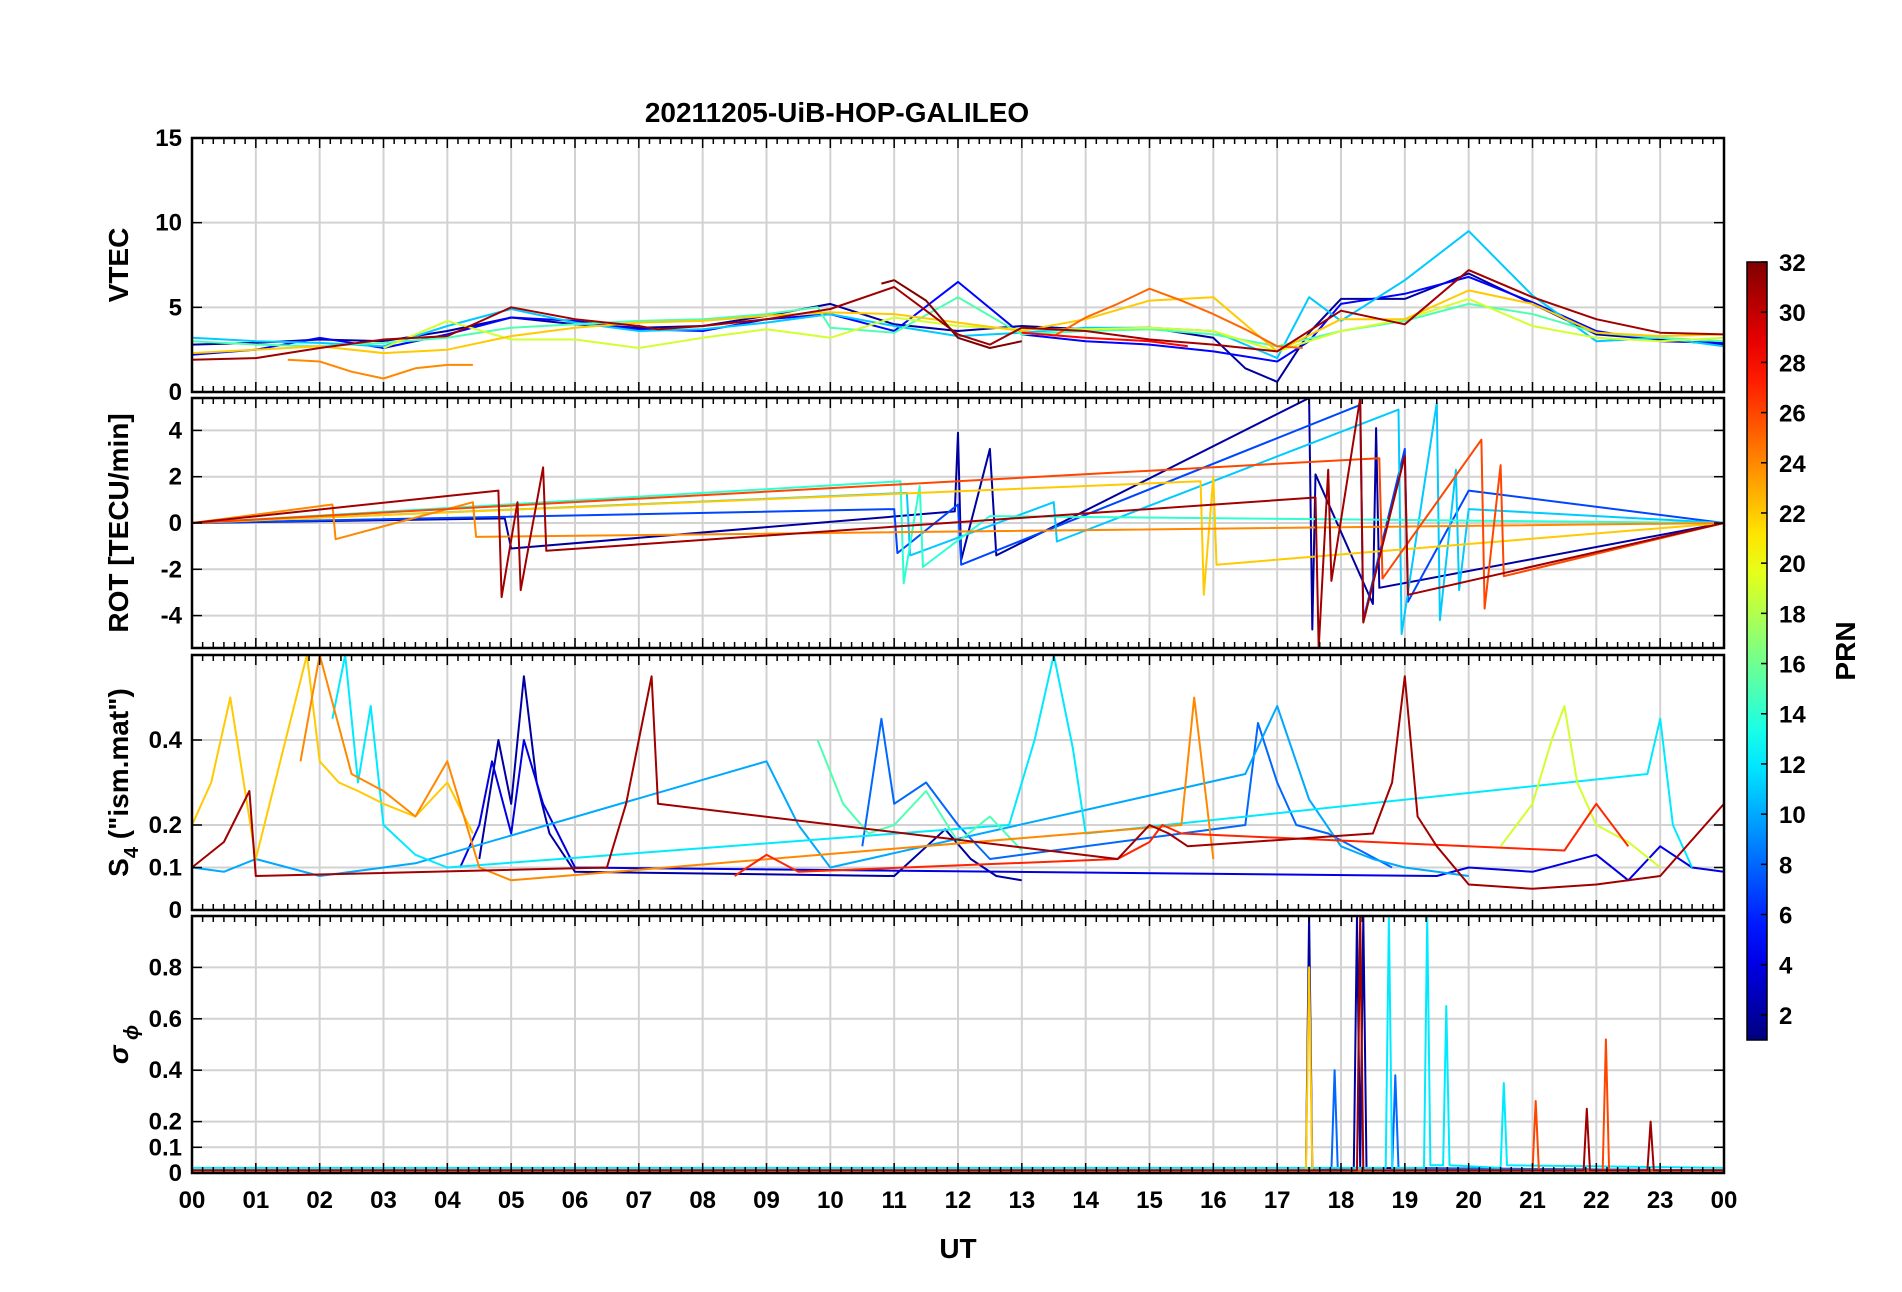 Image resolution: width=1902 pixels, height=1292 pixels. Describe the element at coordinates (1792, 363) in the screenshot. I see `colorbar-tick-label: 28` at that location.